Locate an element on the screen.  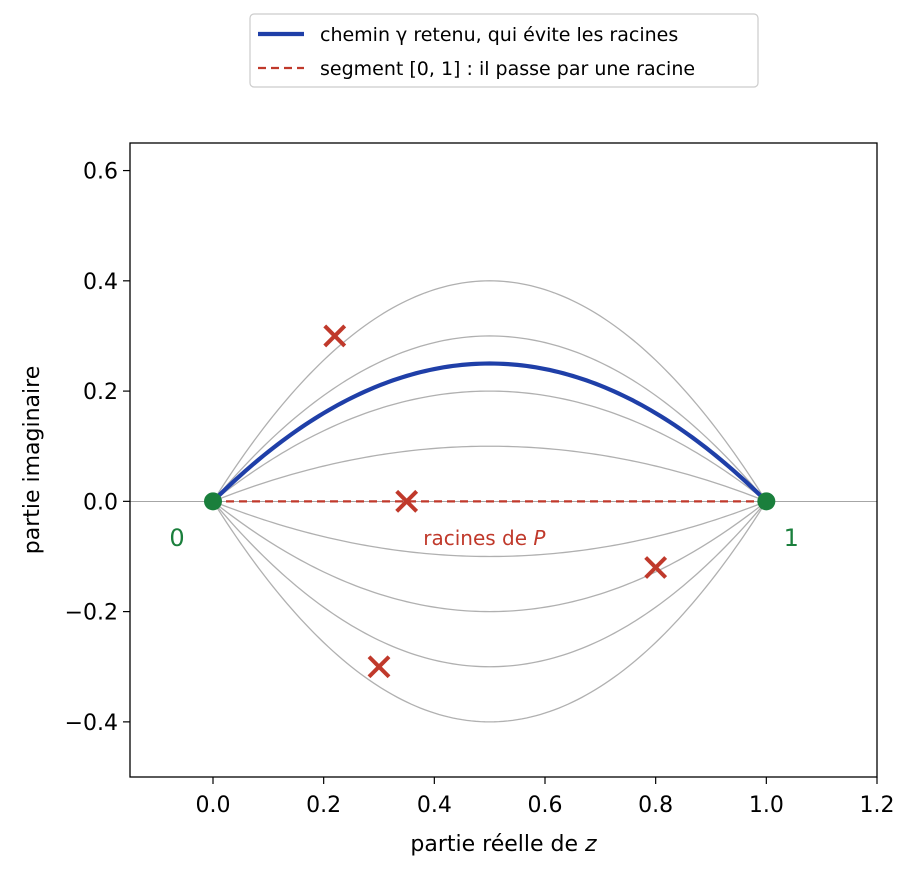
legend-label-0: chemin γ retenu, qui évite les racines is located at coordinates (499, 35).